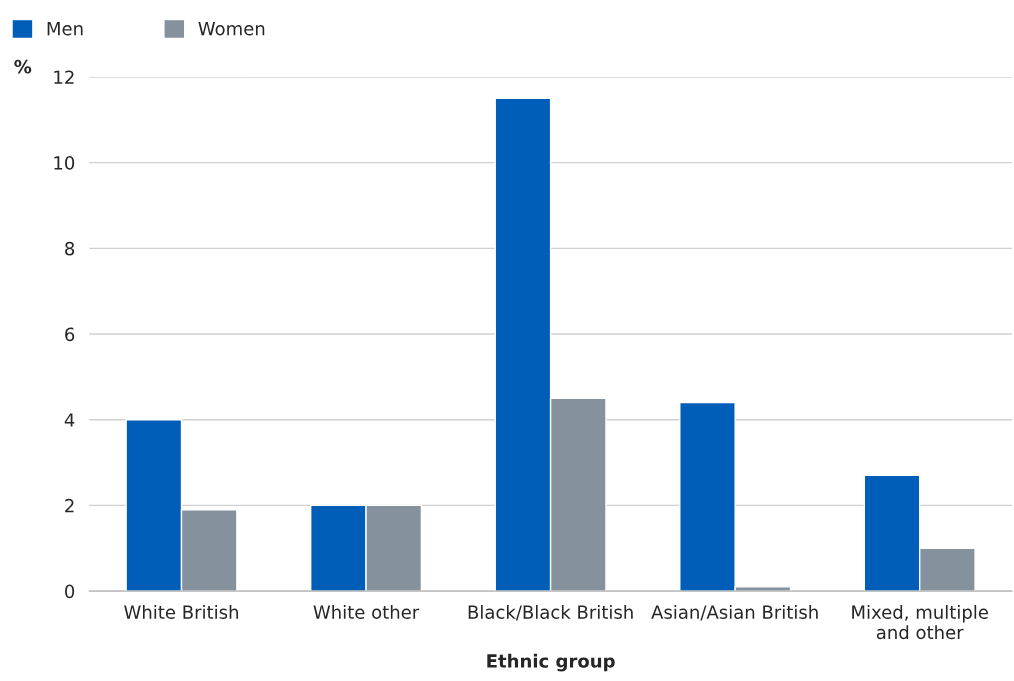  Describe the element at coordinates (65, 28) in the screenshot. I see `legend-label: Men` at that location.